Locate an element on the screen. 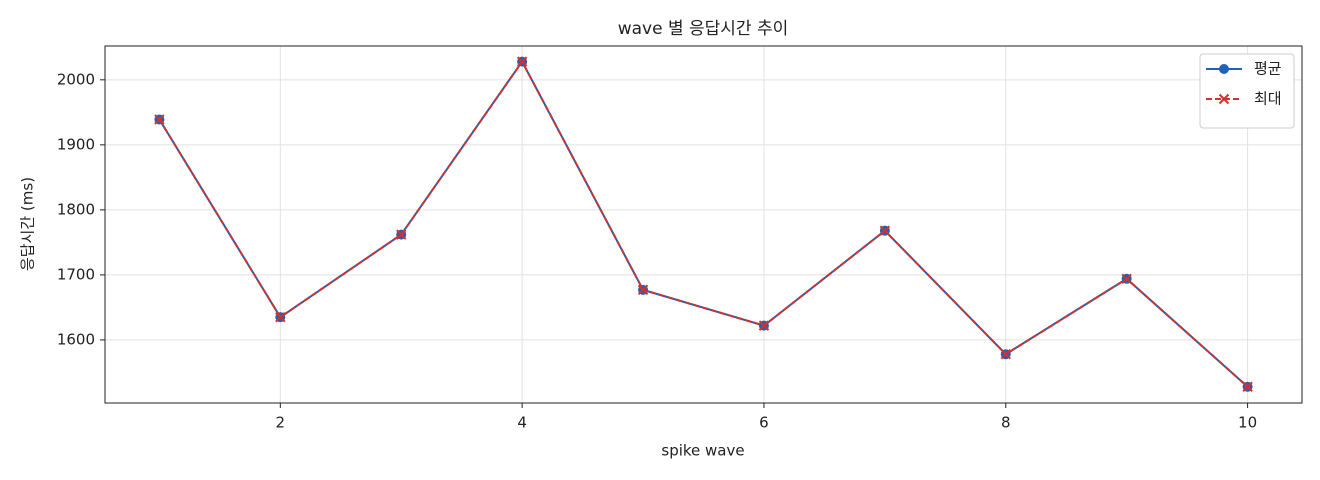 The height and width of the screenshot is (480, 1320). y-tick-label: 1900 is located at coordinates (76, 144).